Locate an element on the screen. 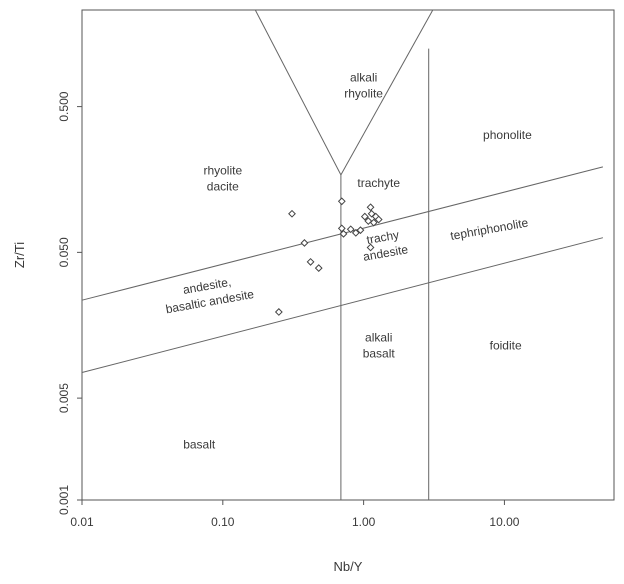 This screenshot has height=584, width=624. field-label-foidite: foidite is located at coordinates (506, 345).